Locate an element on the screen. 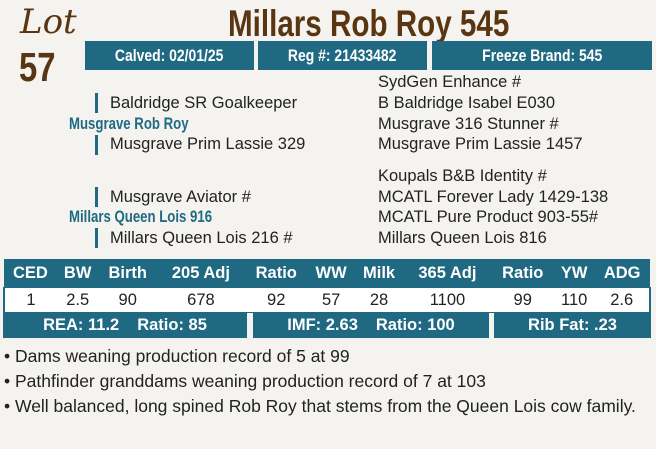 The height and width of the screenshot is (449, 656). dam-dam: Millars Queen Lois 216 # is located at coordinates (201, 238).